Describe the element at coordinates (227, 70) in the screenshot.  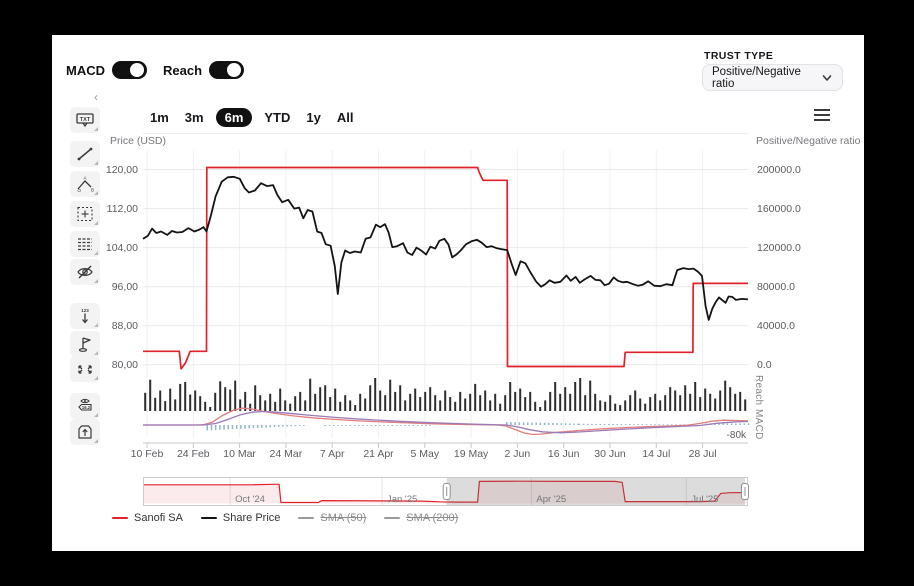
I see `reach-toggle-switch` at that location.